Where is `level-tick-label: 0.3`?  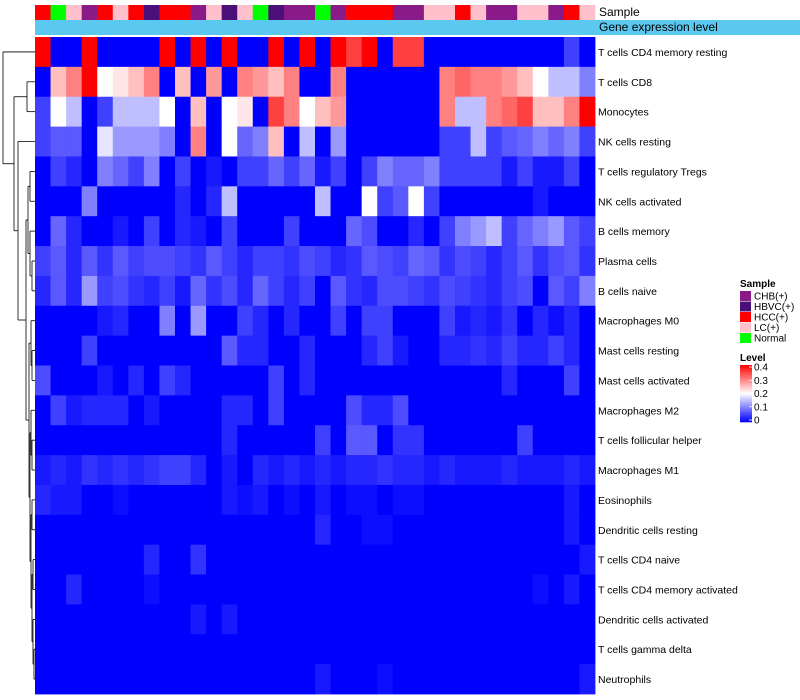
level-tick-label: 0.3 is located at coordinates (761, 381).